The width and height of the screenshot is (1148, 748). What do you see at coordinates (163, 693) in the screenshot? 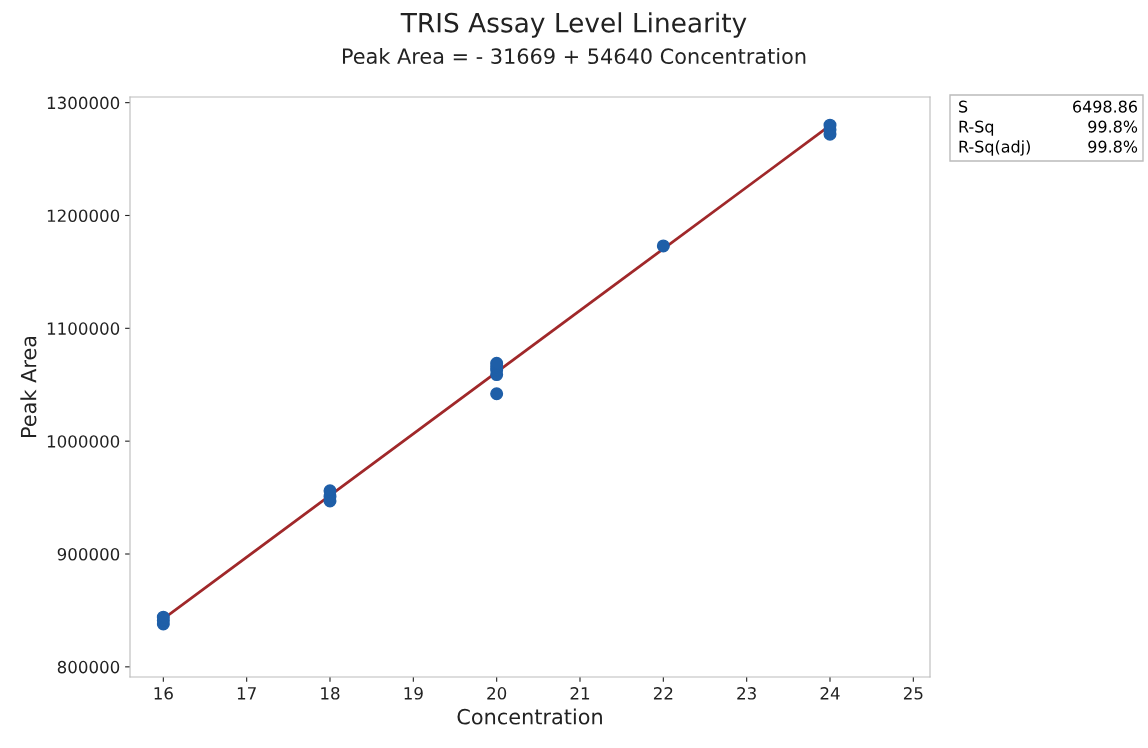
I see `x-tick-label: 16` at bounding box center [163, 693].